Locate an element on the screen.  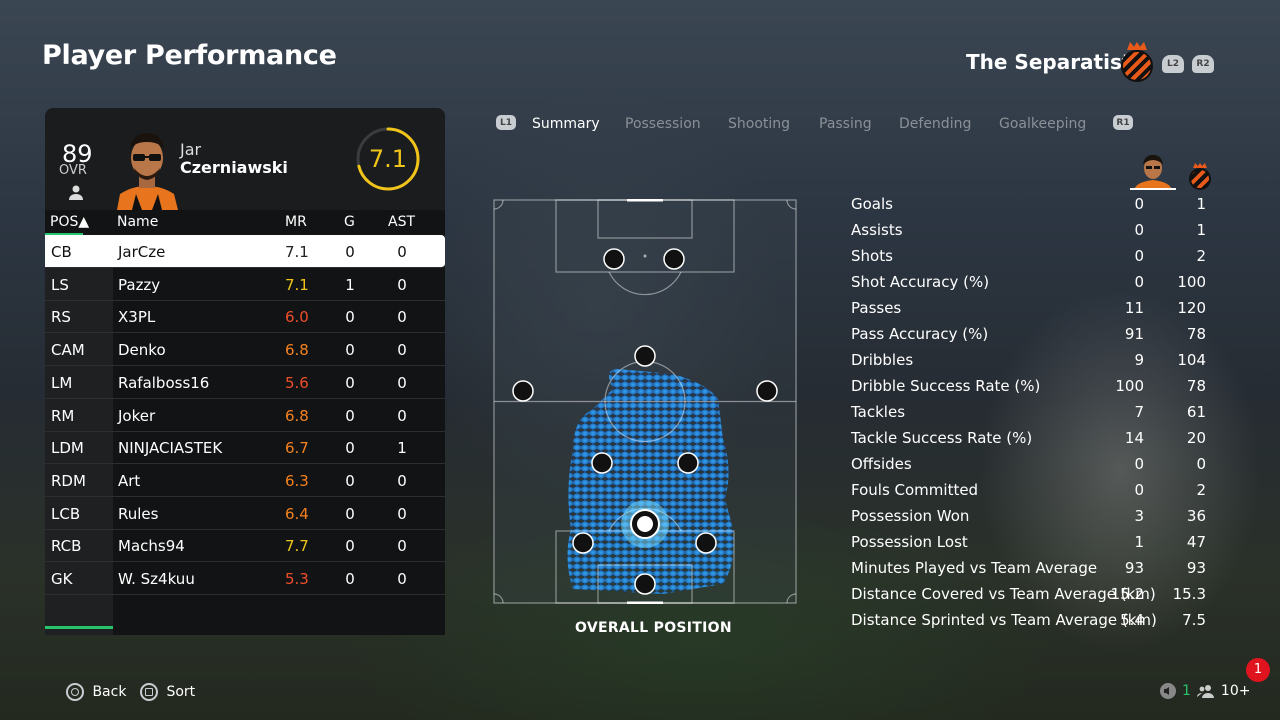
cell-name: Joker is located at coordinates (137, 415).